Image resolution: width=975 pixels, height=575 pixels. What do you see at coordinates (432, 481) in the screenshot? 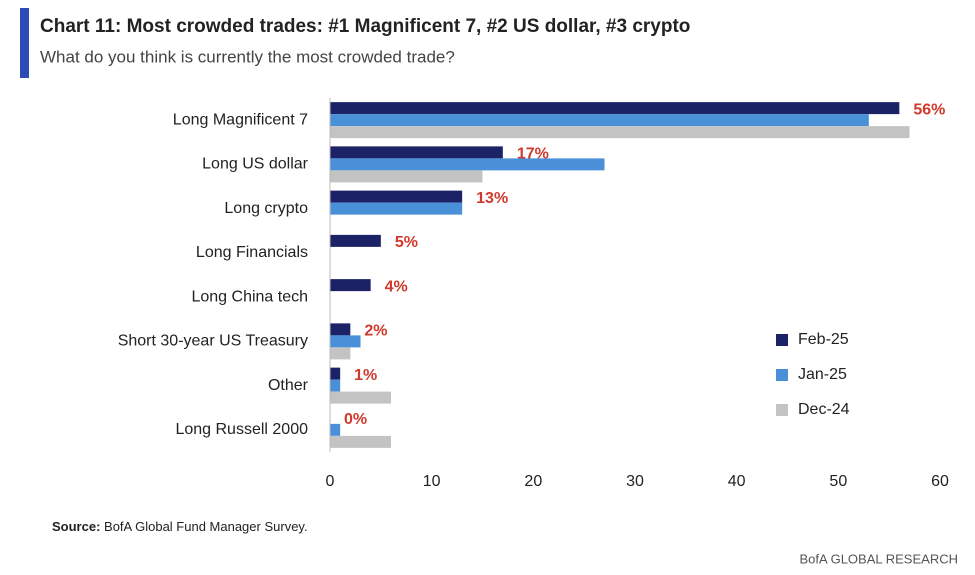
I see `x-tick-label: 10` at bounding box center [432, 481].